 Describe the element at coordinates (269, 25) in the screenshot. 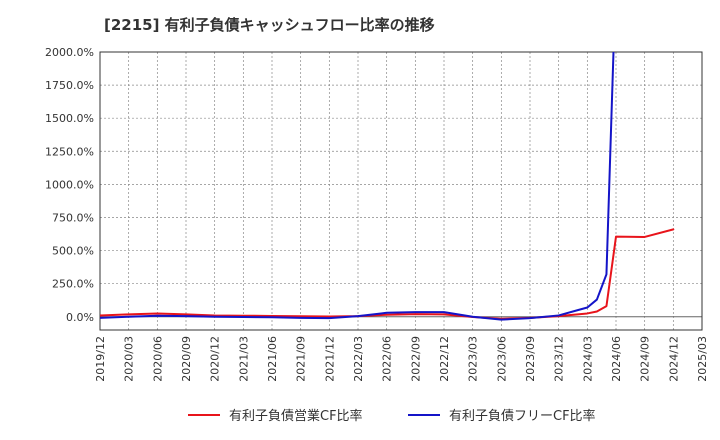

I see `chart-title: [2215] 有利子負債キャッシュフロー比率の推移` at that location.